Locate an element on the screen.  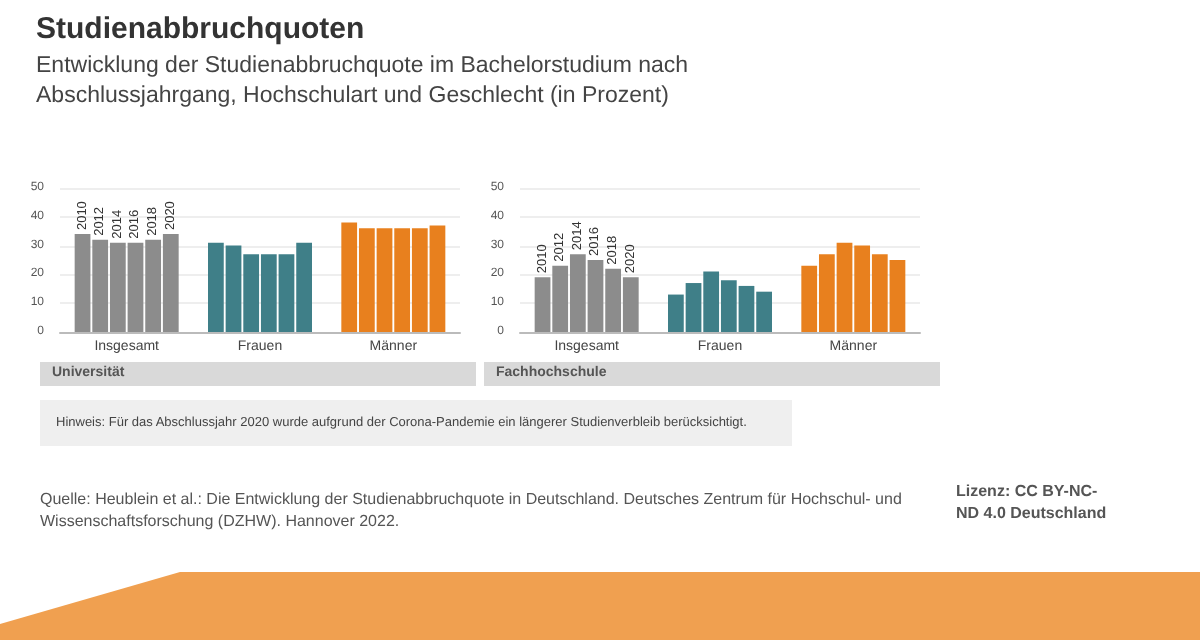
chart-subtitle: Entwicklung der Studienabbruchquote im Bachelorstudium nach Abschlussjahrgang, Hochschulart und Geschlecht (in Prozent) is located at coordinates (363, 82).